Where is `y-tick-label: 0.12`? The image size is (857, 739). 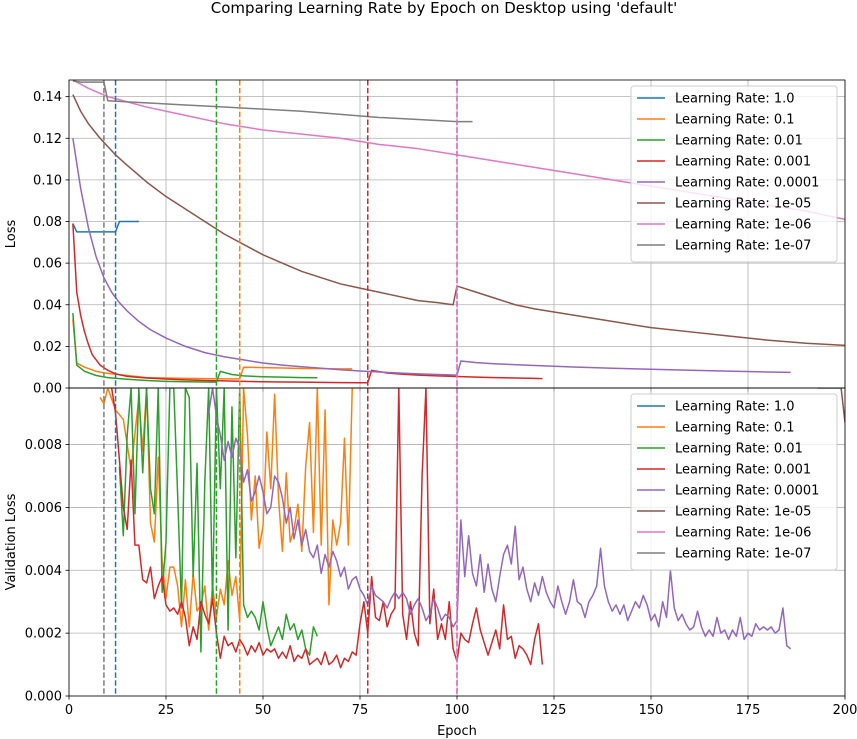
y-tick-label: 0.12 is located at coordinates (47, 139).